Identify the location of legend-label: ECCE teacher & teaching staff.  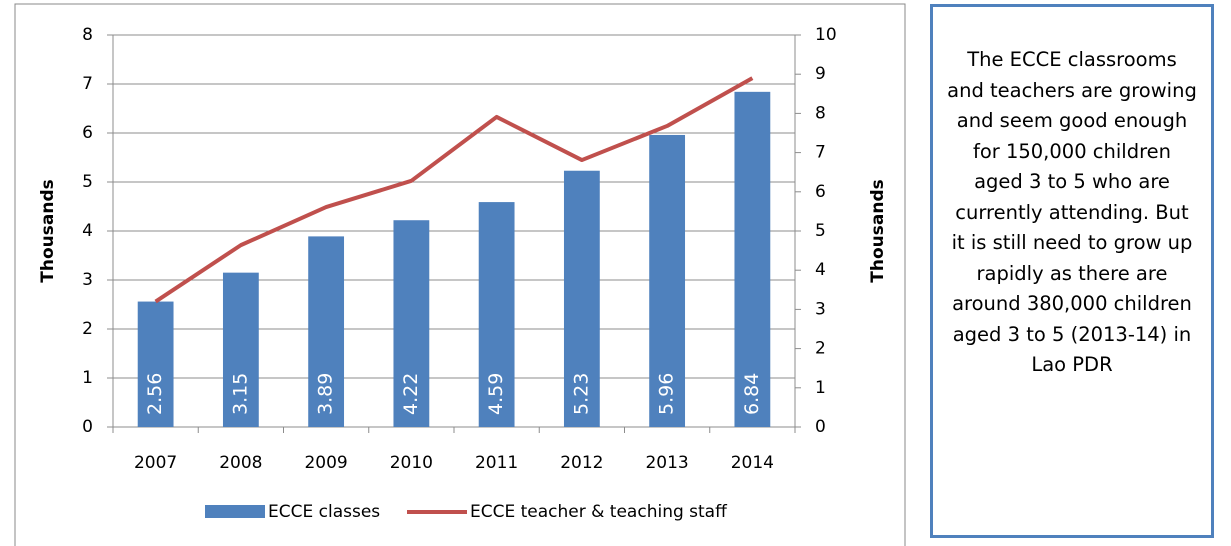
(599, 512).